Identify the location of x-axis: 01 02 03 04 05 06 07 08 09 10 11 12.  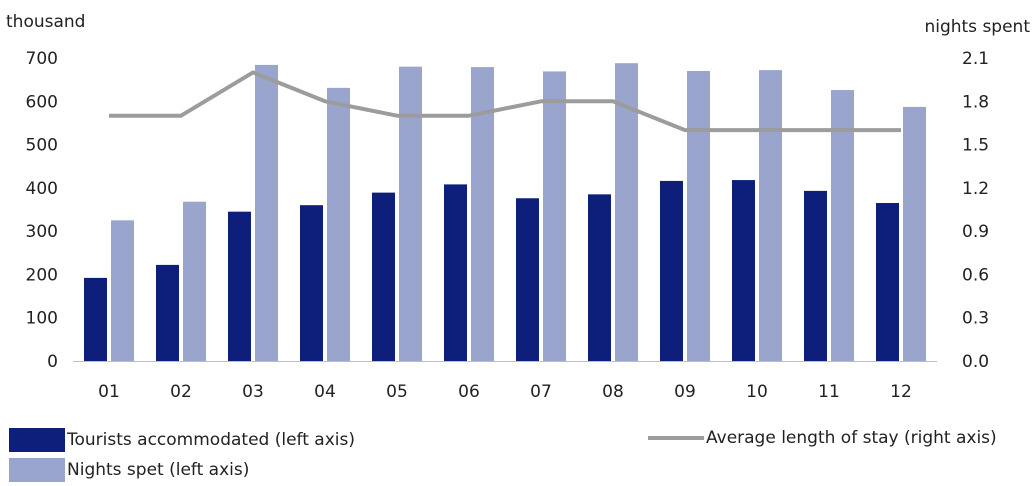
(505, 392).